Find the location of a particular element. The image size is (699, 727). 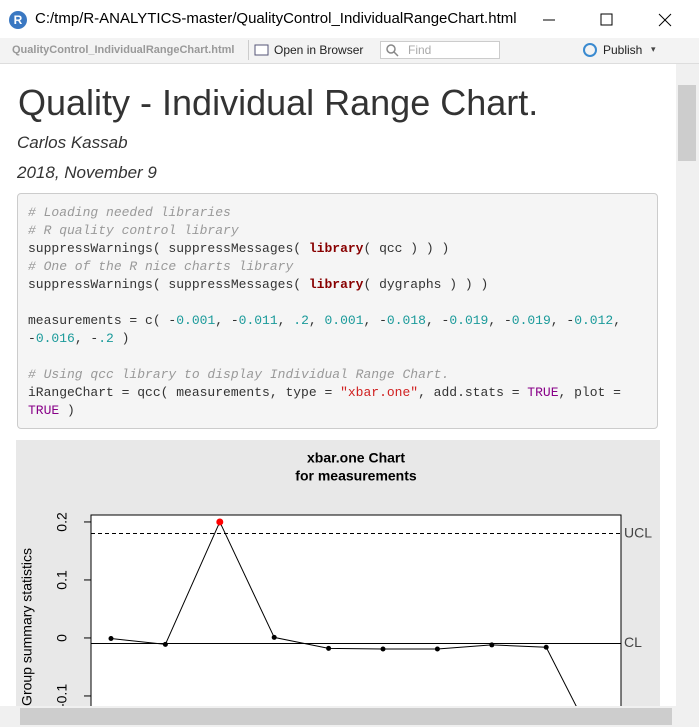

code-token: 0.018 is located at coordinates (406, 320).